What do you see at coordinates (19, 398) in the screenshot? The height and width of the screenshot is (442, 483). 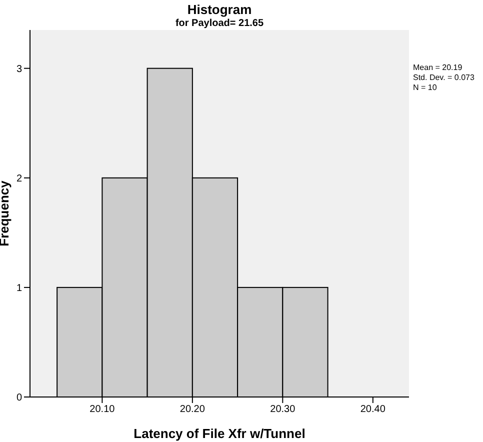 I see `y-tick-label: 0` at bounding box center [19, 398].